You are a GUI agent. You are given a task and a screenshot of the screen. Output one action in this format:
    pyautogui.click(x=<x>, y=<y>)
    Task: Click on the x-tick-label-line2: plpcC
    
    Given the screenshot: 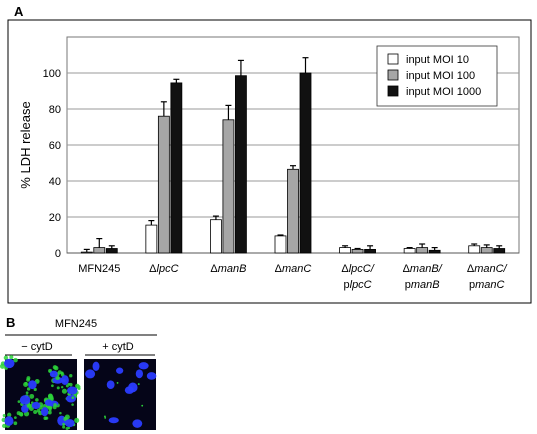 What is the action you would take?
    pyautogui.click(x=358, y=285)
    